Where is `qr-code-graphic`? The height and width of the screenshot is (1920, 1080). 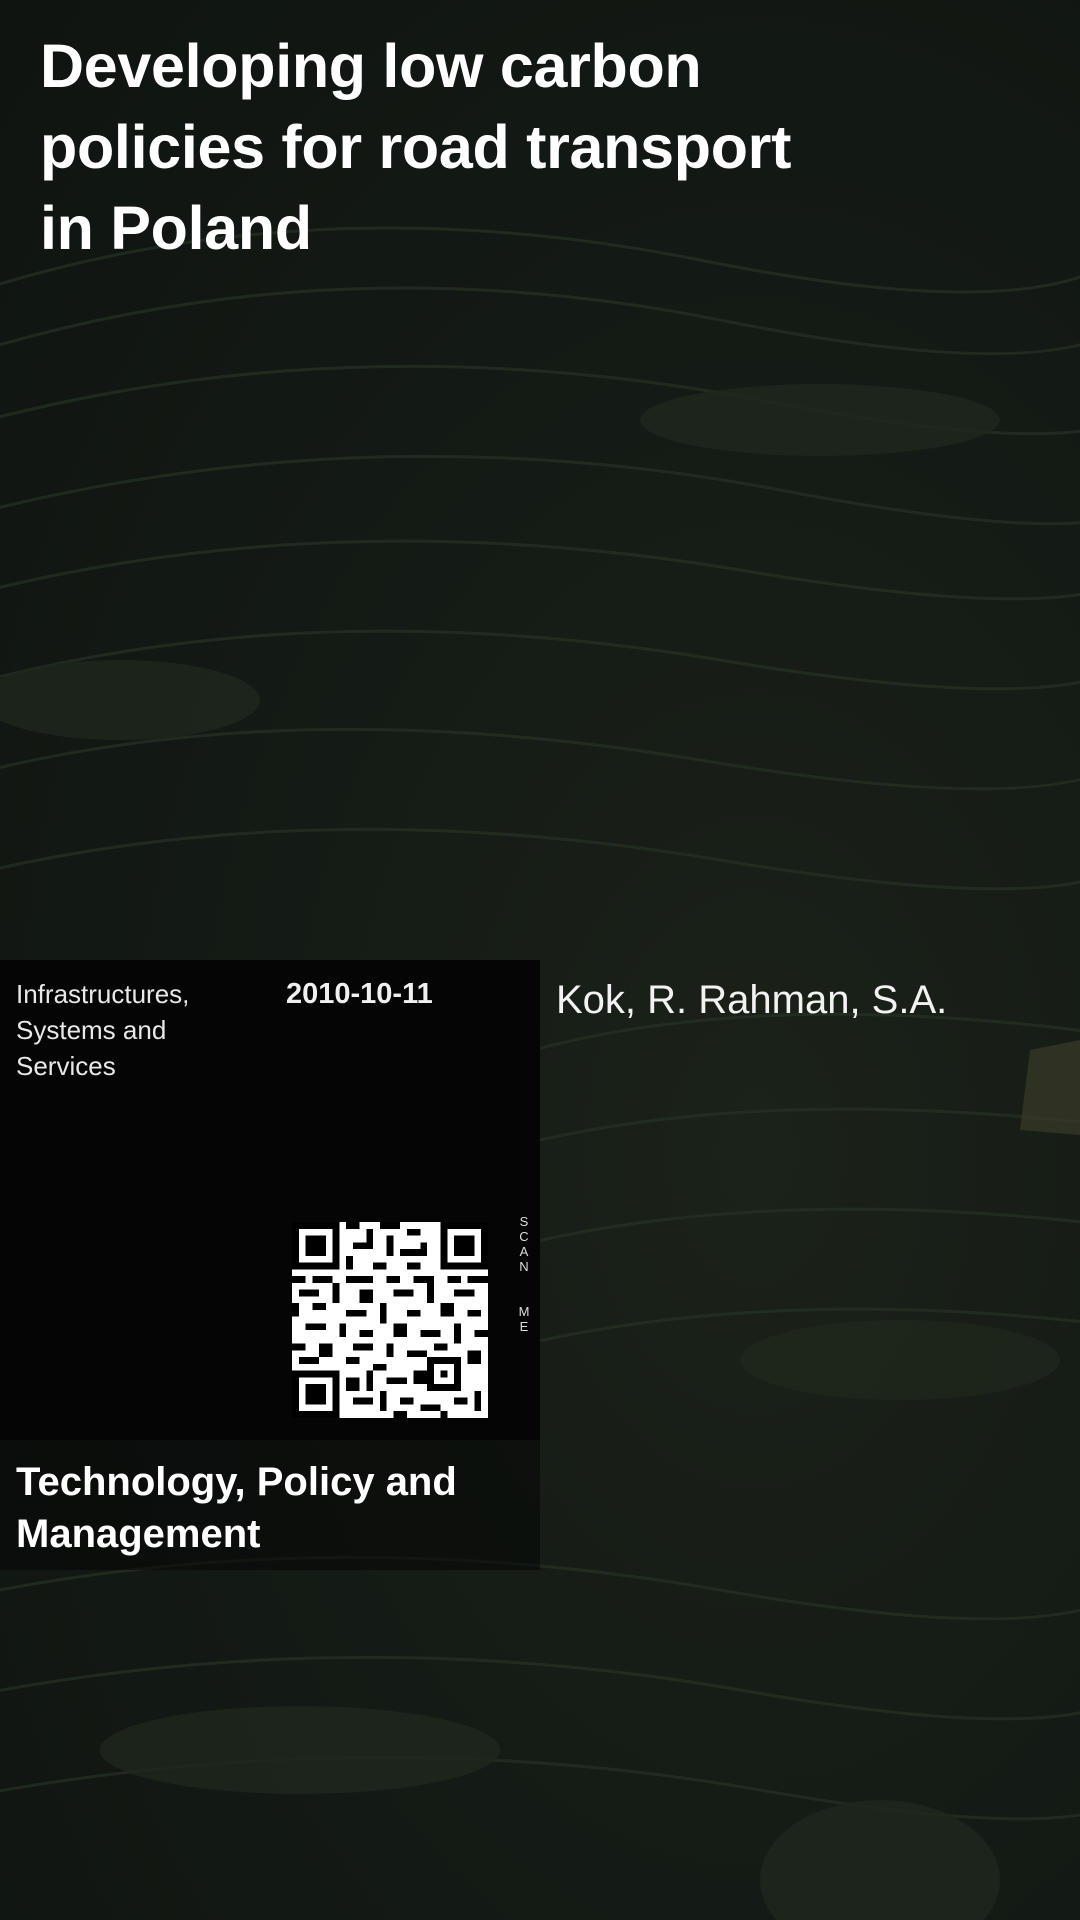 qr-code-graphic is located at coordinates (390, 1320).